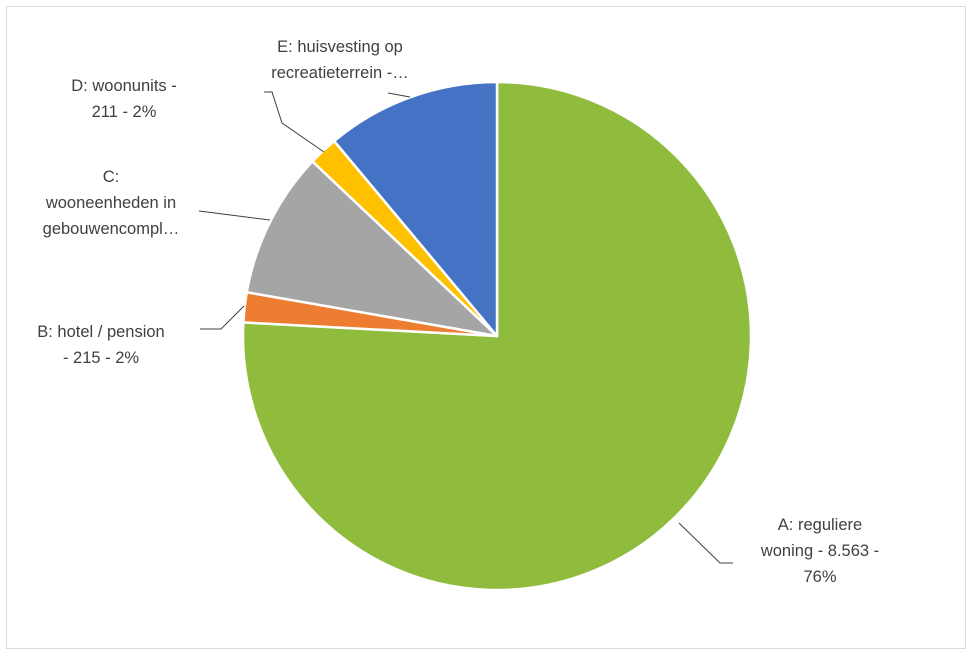 This screenshot has height=655, width=974. I want to click on slice-c, so click(372, 249).